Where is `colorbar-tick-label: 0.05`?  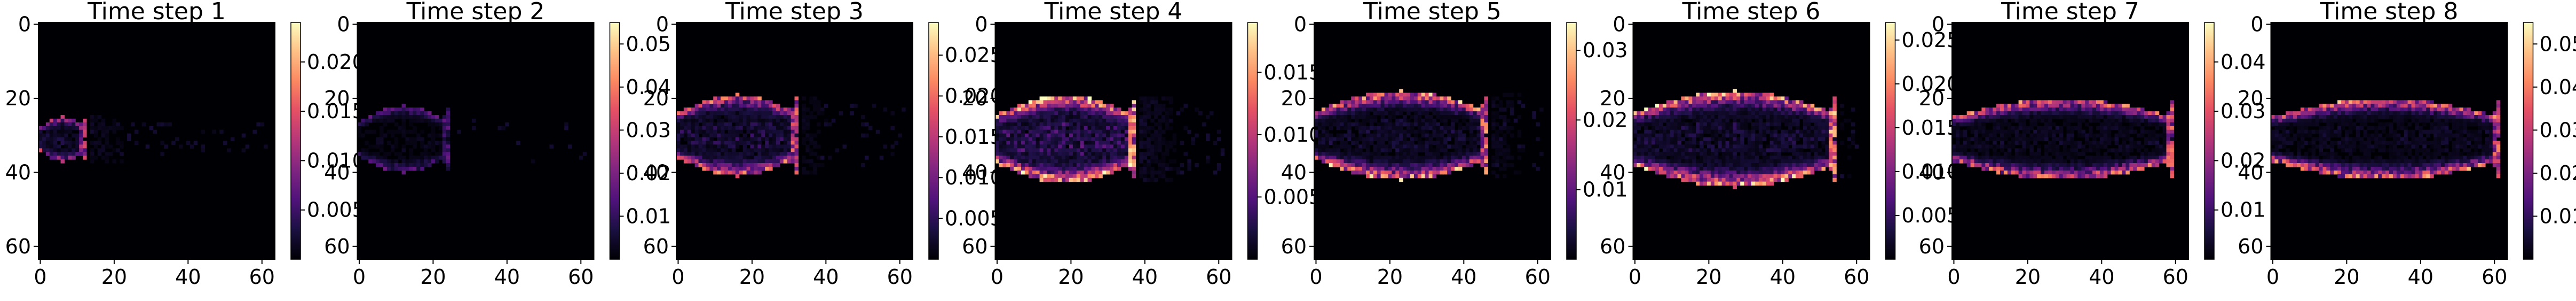
colorbar-tick-label: 0.05 is located at coordinates (648, 44).